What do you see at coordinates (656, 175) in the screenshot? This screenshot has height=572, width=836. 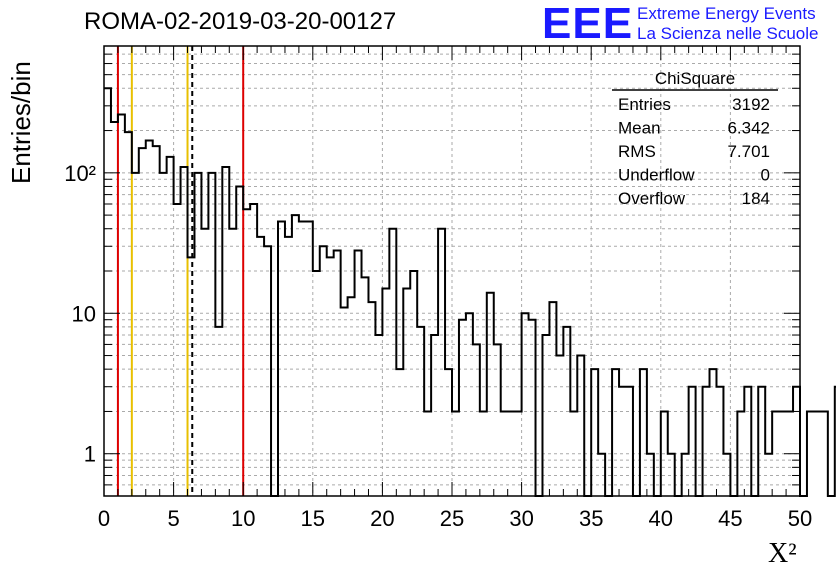 I see `stats-label: Underflow` at bounding box center [656, 175].